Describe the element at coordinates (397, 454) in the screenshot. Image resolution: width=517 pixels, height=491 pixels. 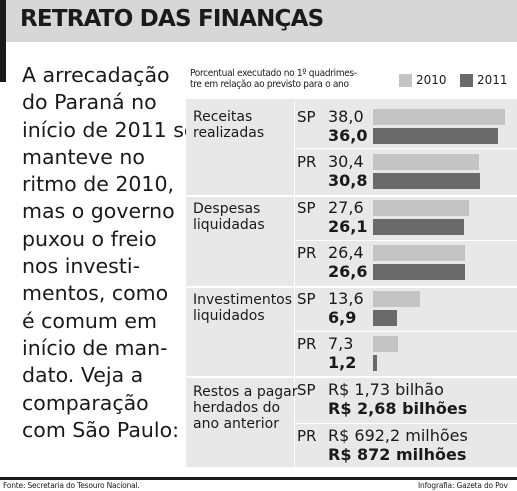
I see `value-label-2011: R$ 872 milhões` at that location.